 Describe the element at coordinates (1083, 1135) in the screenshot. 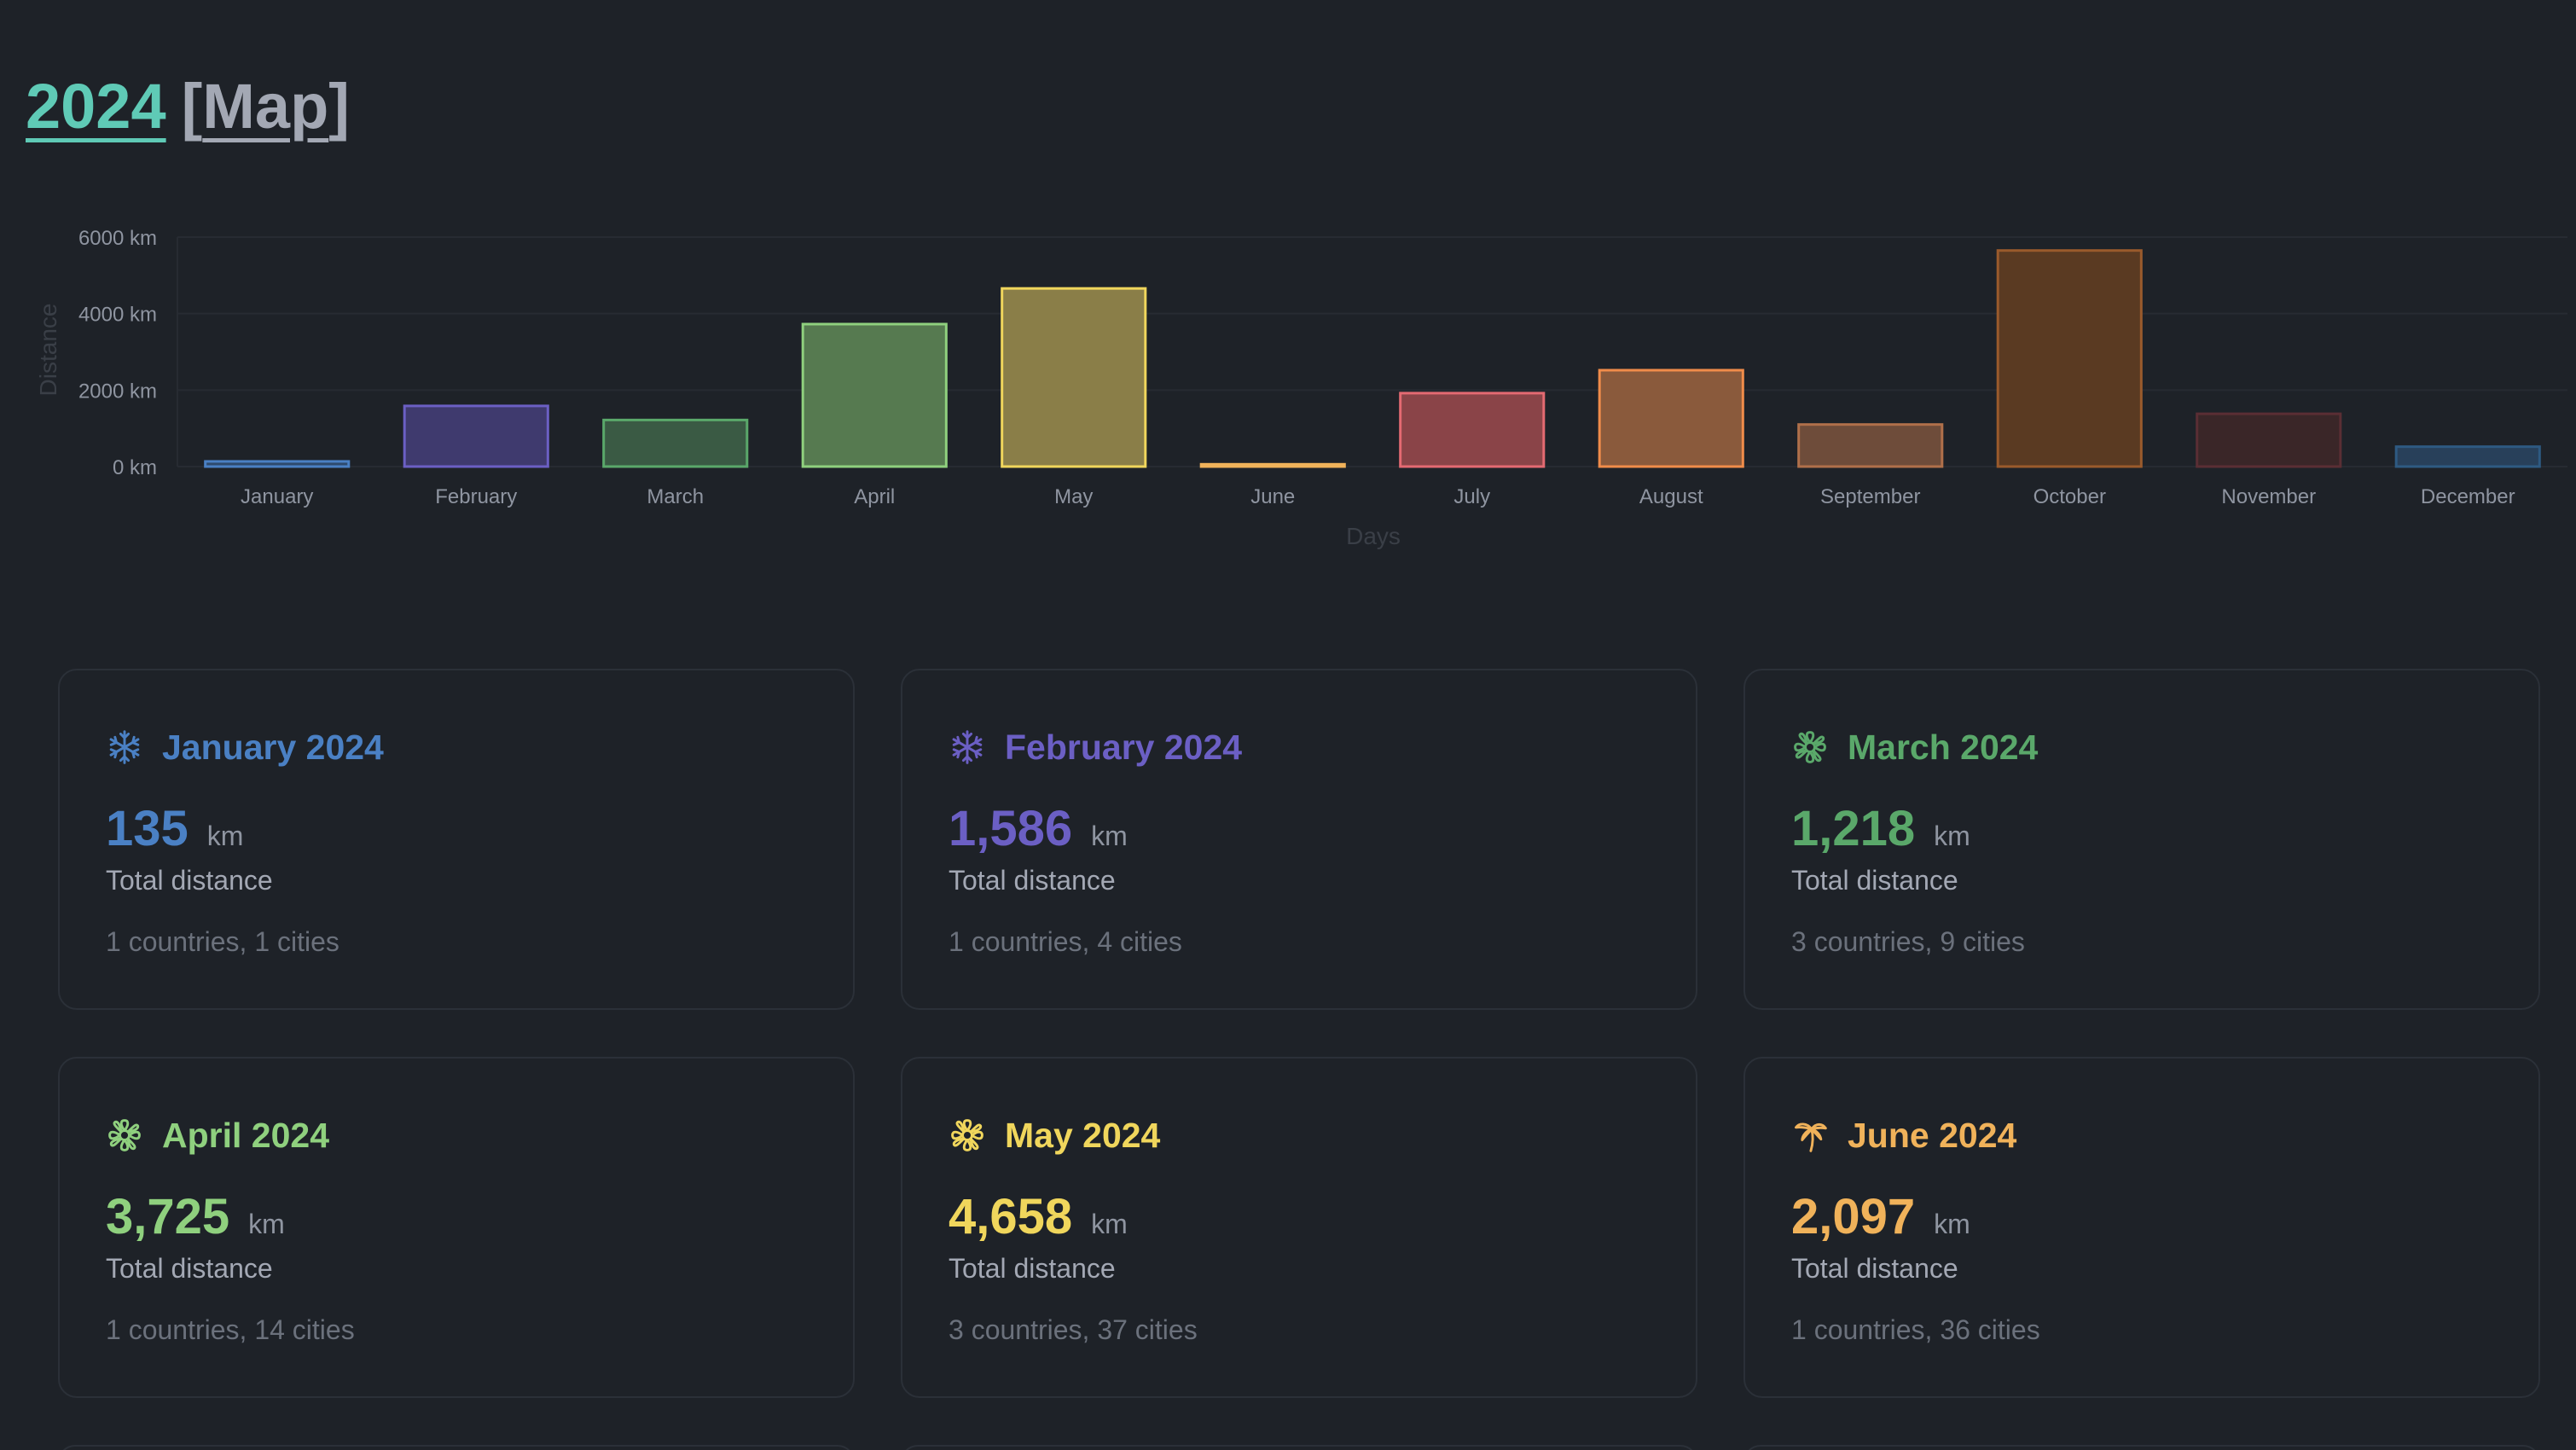

I see `month-card-title-text: May 2024` at that location.